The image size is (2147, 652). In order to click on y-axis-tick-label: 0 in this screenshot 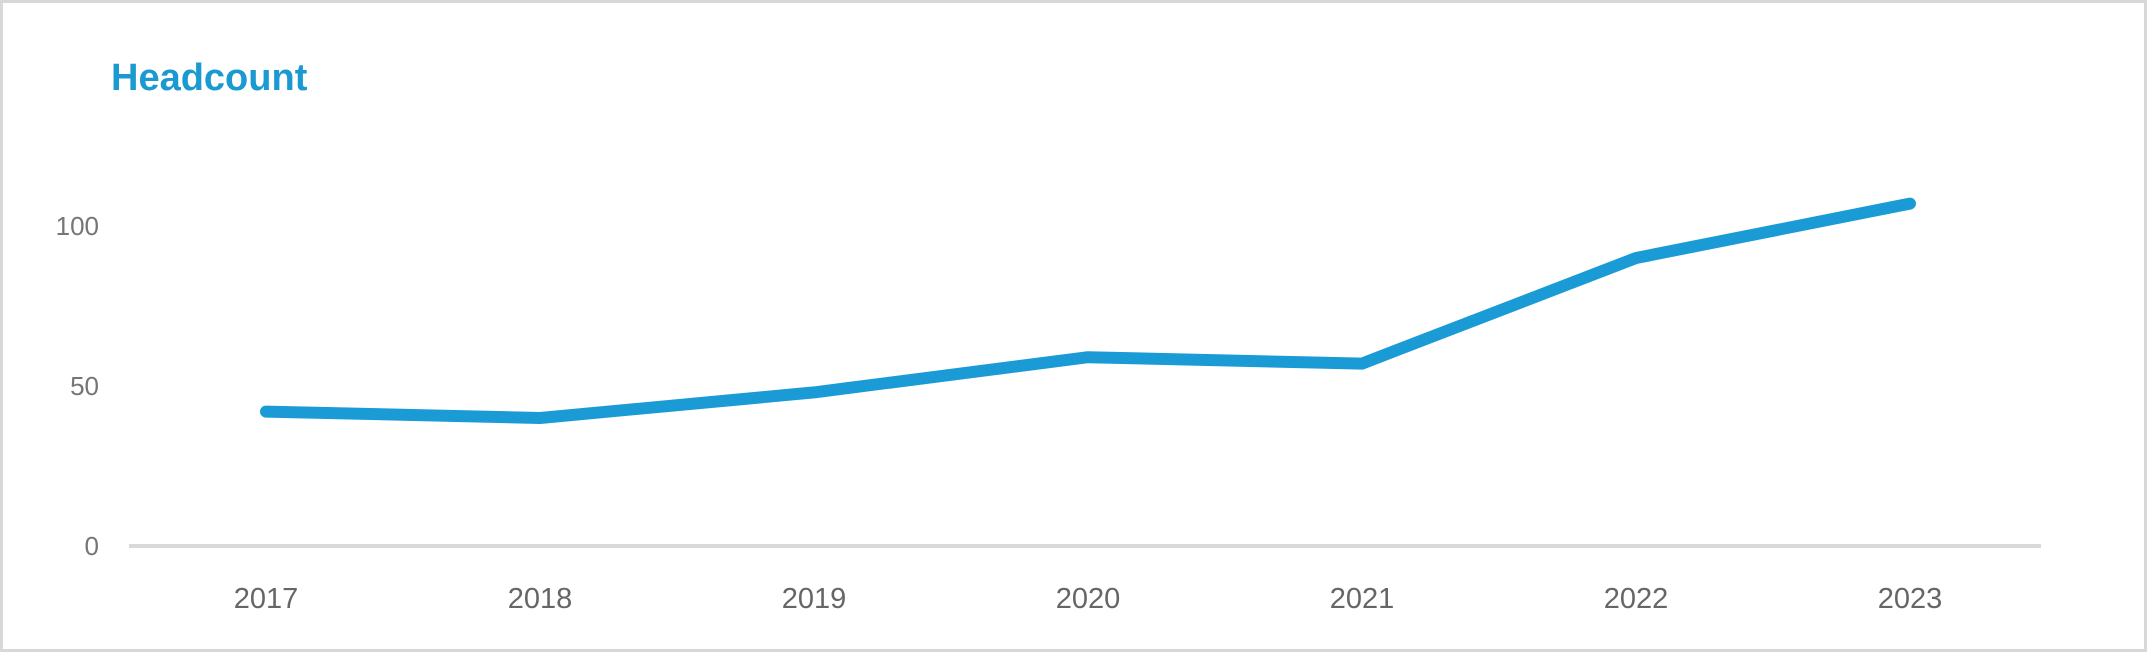, I will do `click(92, 546)`.